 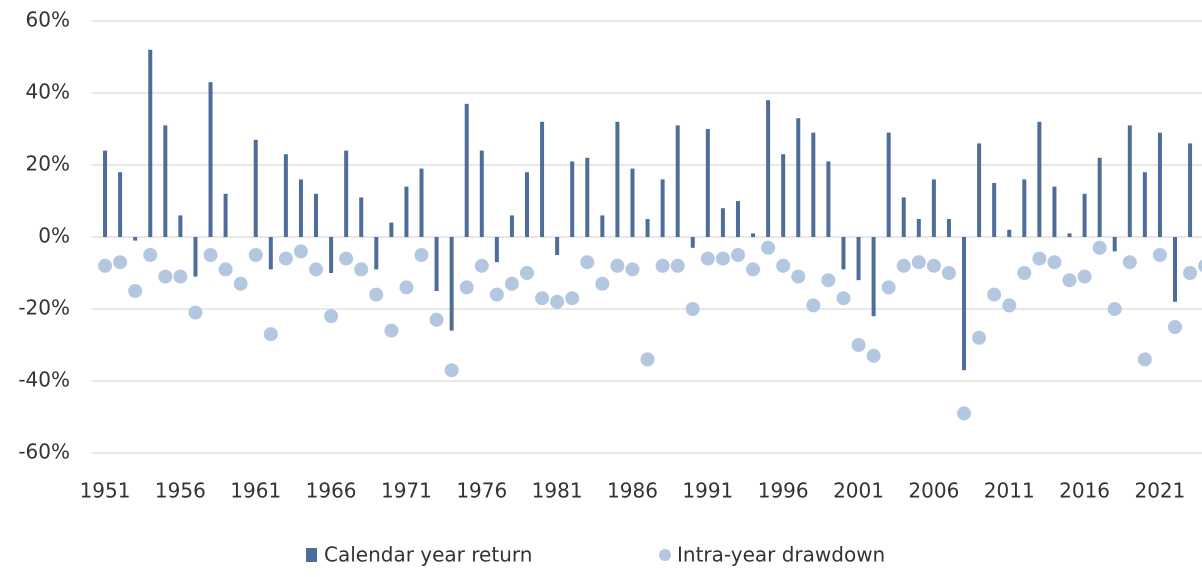 I want to click on x-tick-label: 2006, so click(x=933, y=491).